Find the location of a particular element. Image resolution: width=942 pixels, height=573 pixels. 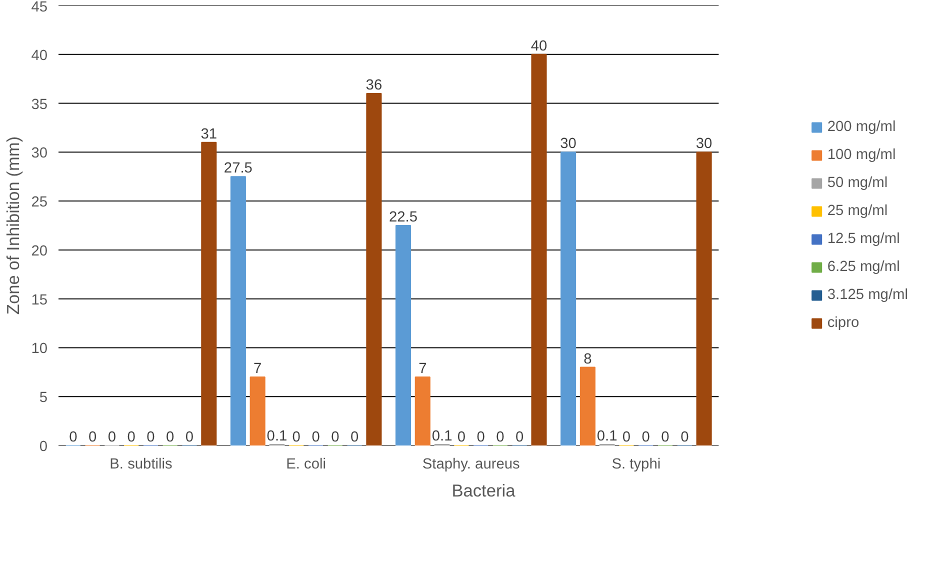

legend-label: 25 mg/ml is located at coordinates (857, 211).